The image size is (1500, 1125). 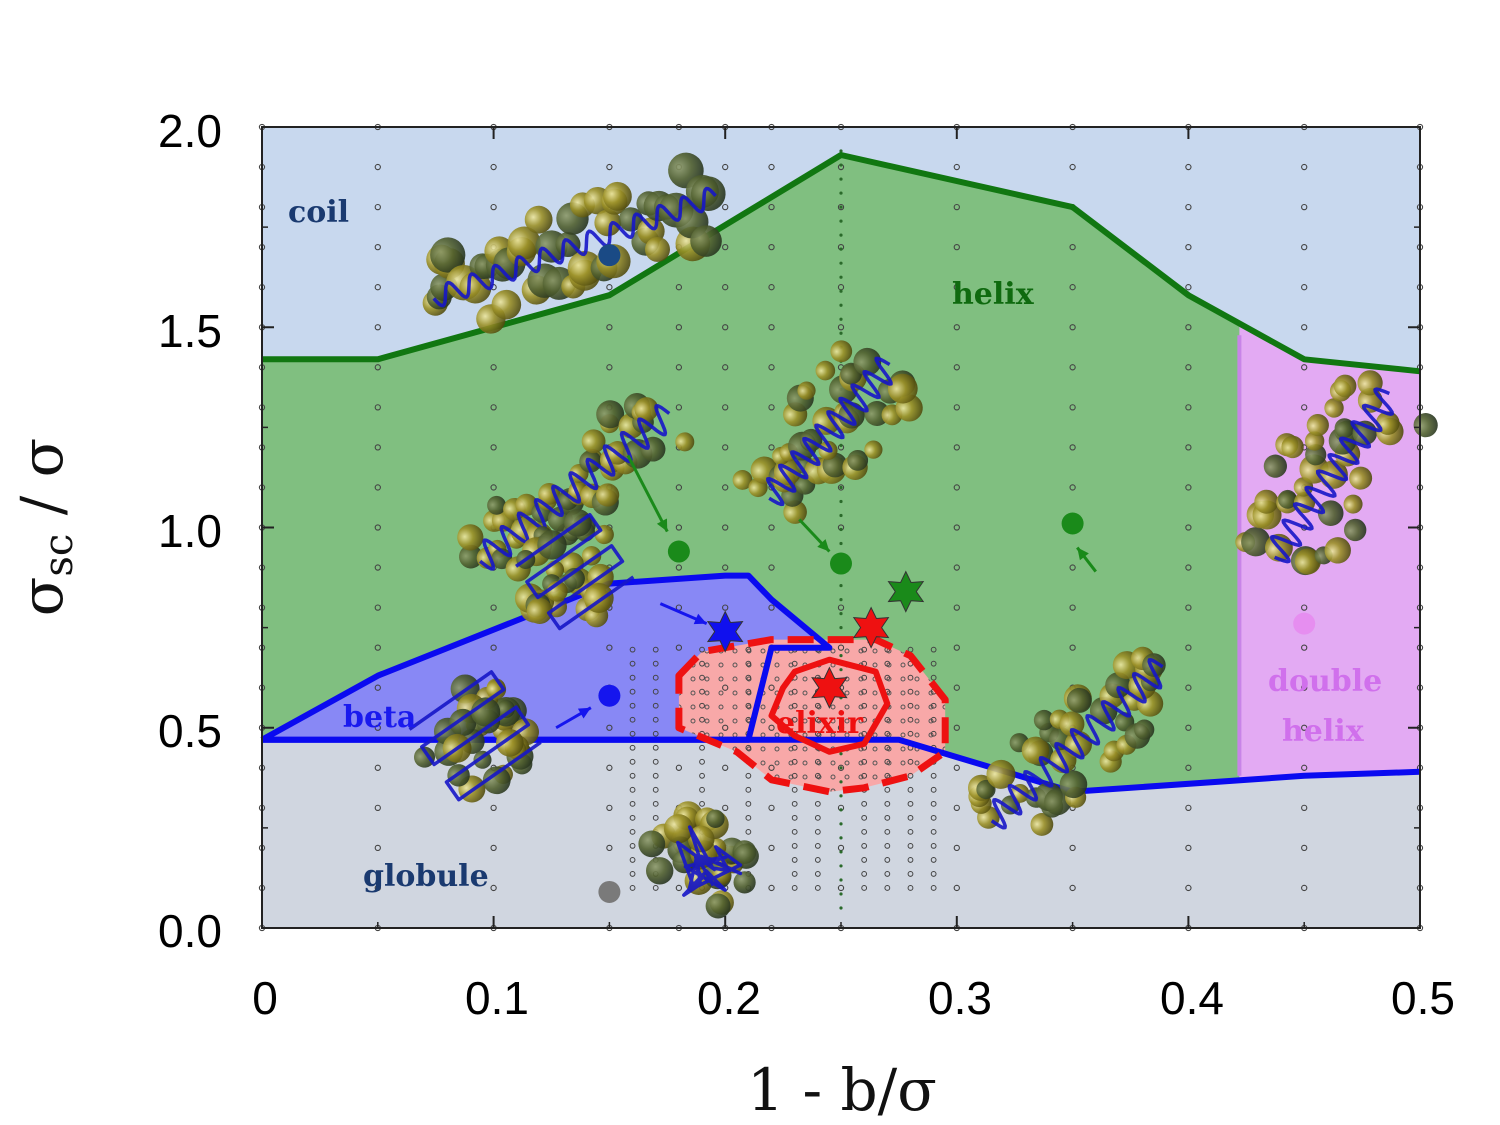 What do you see at coordinates (1423, 998) in the screenshot?
I see `x-tick-label: 0.5` at bounding box center [1423, 998].